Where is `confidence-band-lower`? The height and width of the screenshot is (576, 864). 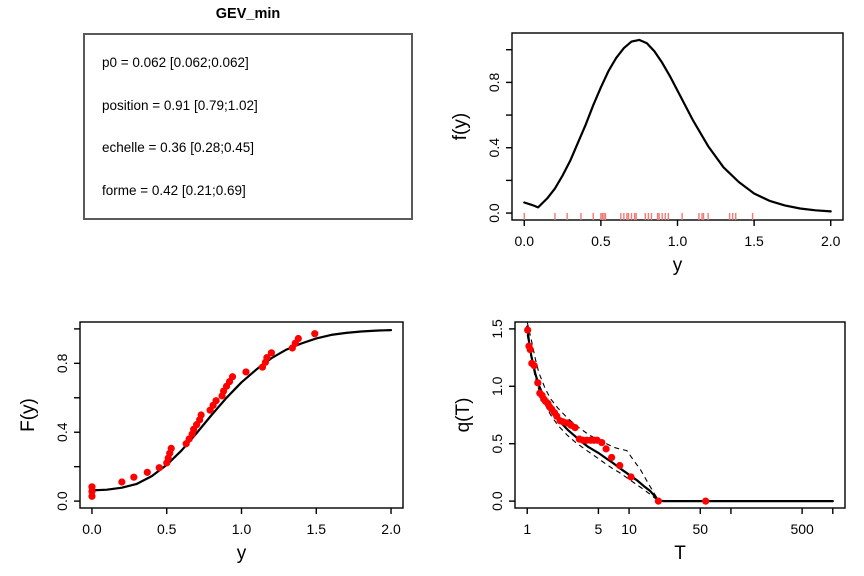 confidence-band-lower is located at coordinates (679, 418).